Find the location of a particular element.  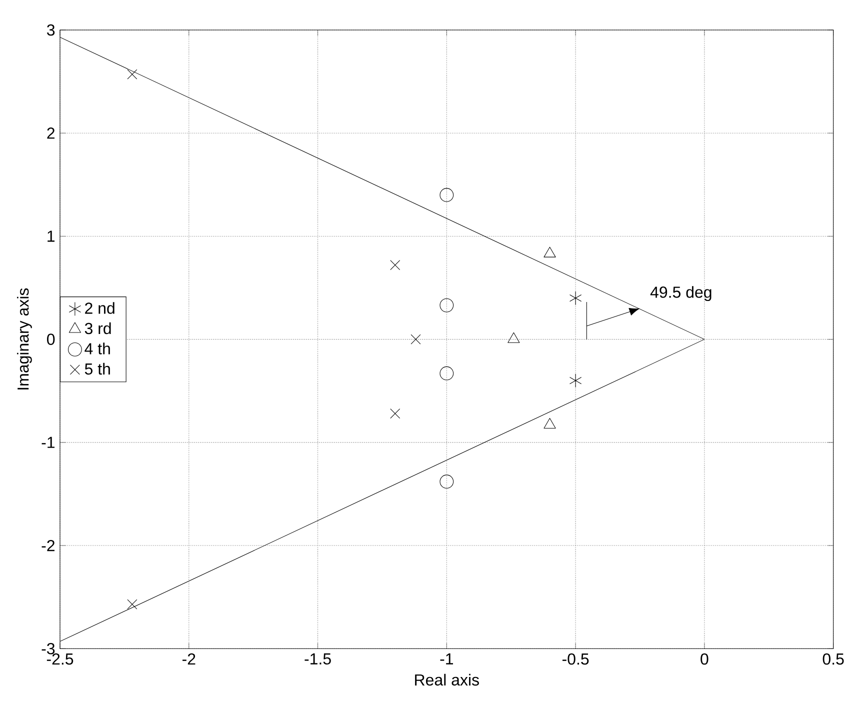

y-tick-label: -3 is located at coordinates (48, 648).